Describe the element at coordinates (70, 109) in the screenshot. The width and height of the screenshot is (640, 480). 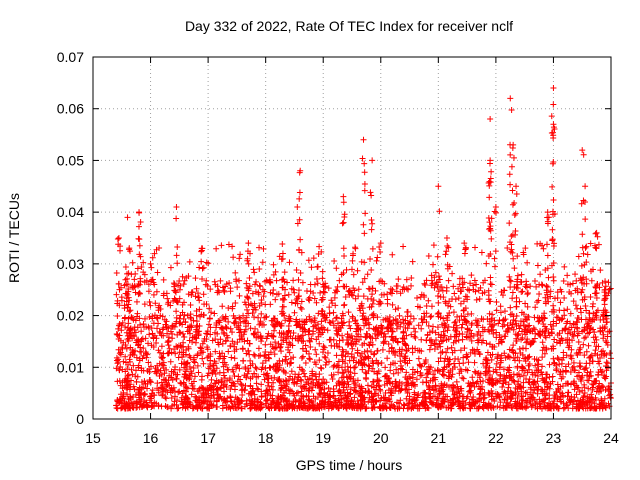
I see `y-tick-label: 0.06` at that location.